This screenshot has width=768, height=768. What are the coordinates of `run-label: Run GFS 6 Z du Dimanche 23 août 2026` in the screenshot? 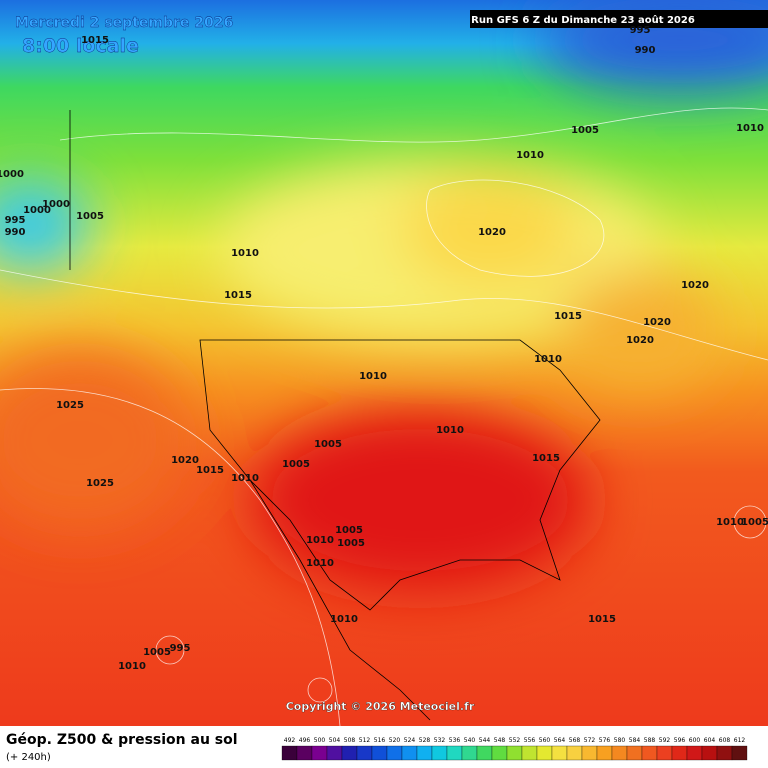 It's located at (583, 20).